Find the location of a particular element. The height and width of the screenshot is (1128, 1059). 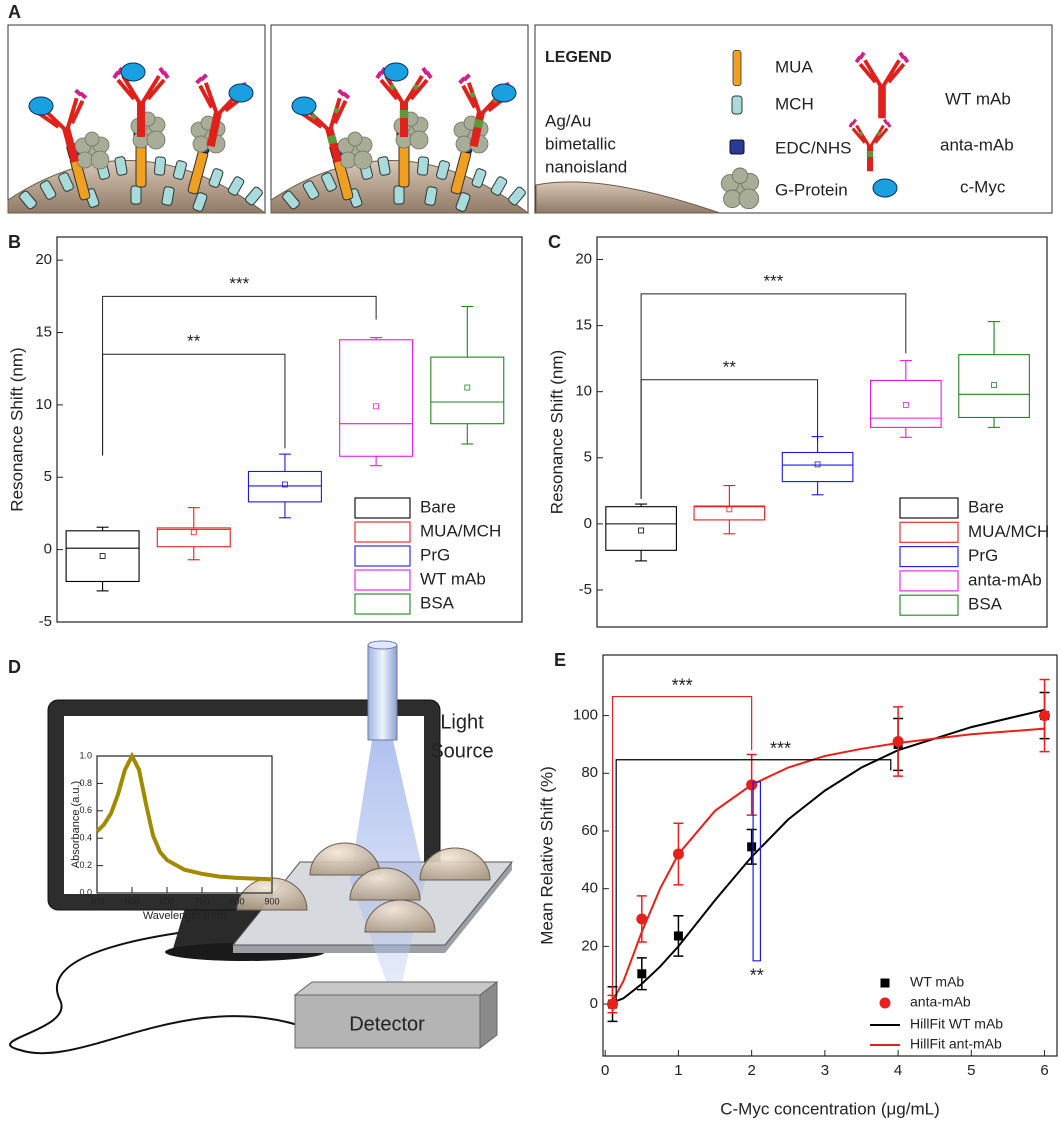

y-axis-label: Mean Relative Shift (%) is located at coordinates (546, 855).